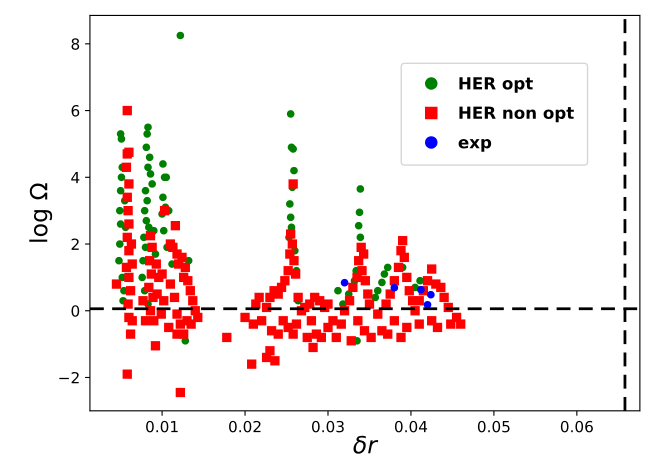 This screenshot has width=647, height=469. Describe the element at coordinates (76, 111) in the screenshot. I see `y-tick-label: 6` at that location.